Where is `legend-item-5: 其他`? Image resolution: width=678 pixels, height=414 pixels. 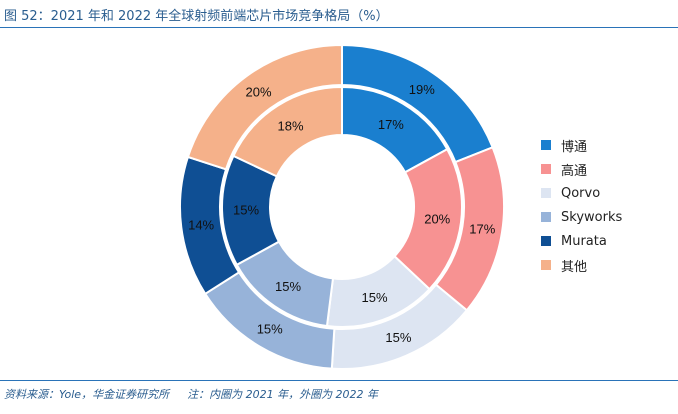
legend-item-5: 其他 is located at coordinates (581, 265).